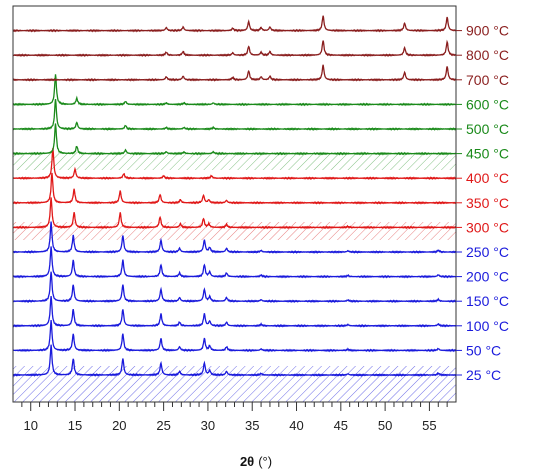  I want to click on temperature-label: 700 °C, so click(487, 80).